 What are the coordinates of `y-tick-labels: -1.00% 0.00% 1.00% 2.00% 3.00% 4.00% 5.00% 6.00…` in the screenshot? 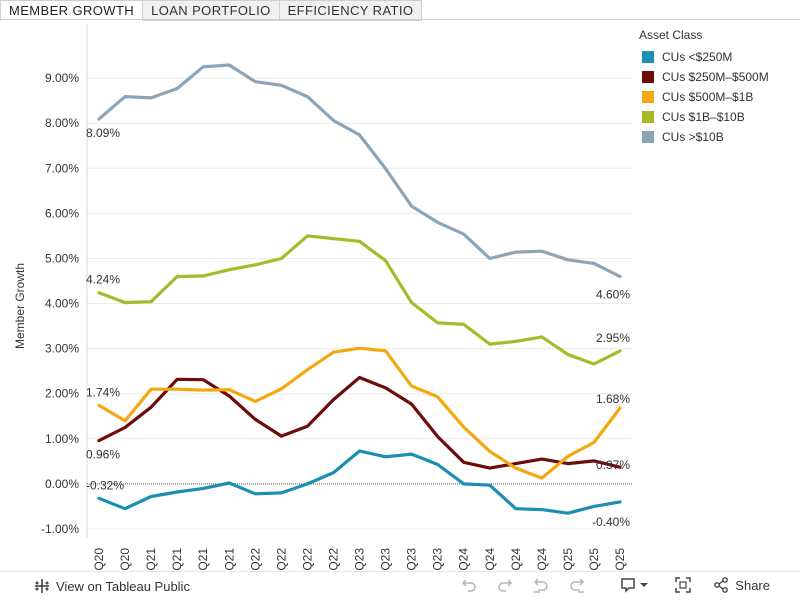 It's located at (60, 303).